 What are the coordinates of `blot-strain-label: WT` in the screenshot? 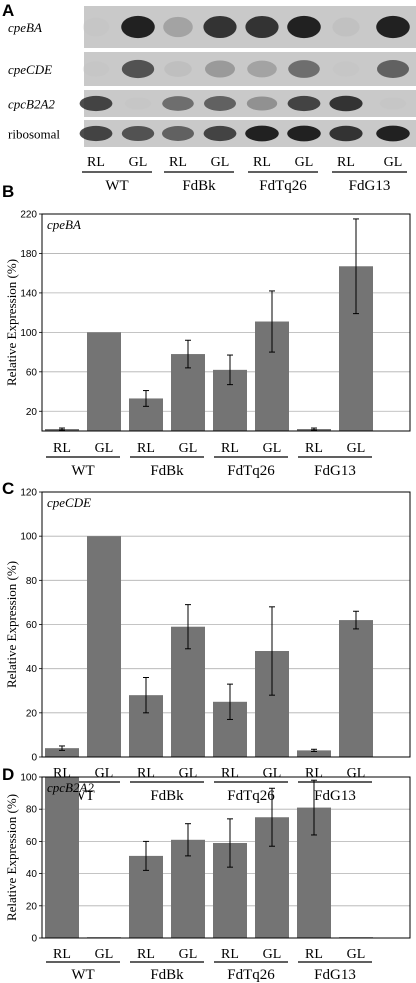 It's located at (116, 186).